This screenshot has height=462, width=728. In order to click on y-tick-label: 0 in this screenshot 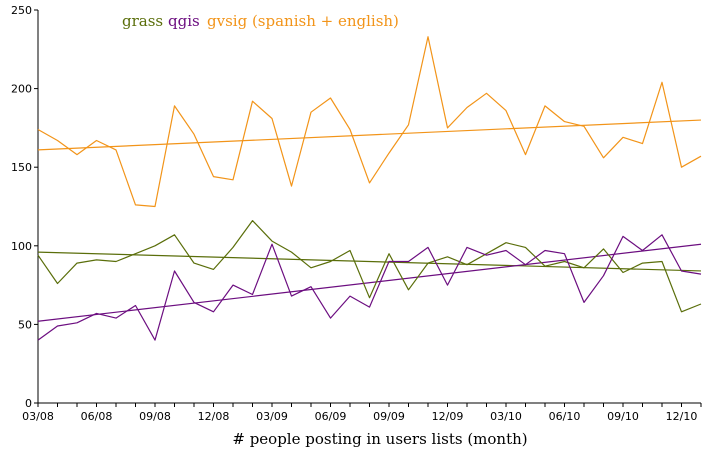, I will do `click(28, 403)`.